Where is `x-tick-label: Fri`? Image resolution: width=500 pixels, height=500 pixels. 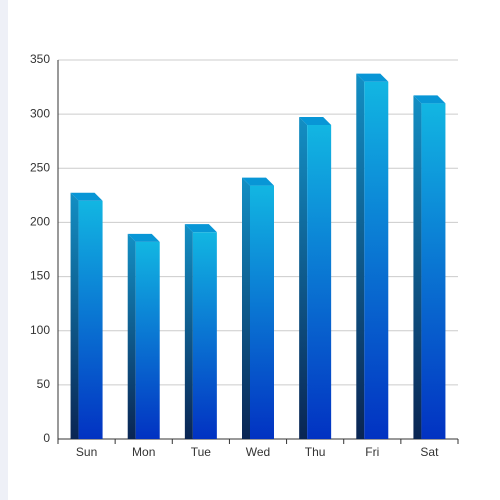
x-tick-label: Fri is located at coordinates (372, 452).